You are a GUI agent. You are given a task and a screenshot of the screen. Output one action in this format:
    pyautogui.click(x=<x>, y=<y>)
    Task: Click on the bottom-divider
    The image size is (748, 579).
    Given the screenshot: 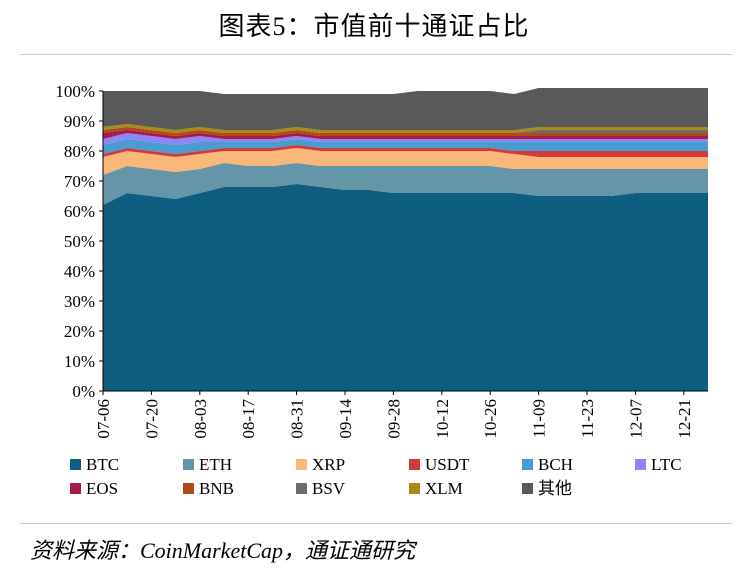 What is the action you would take?
    pyautogui.click(x=376, y=523)
    